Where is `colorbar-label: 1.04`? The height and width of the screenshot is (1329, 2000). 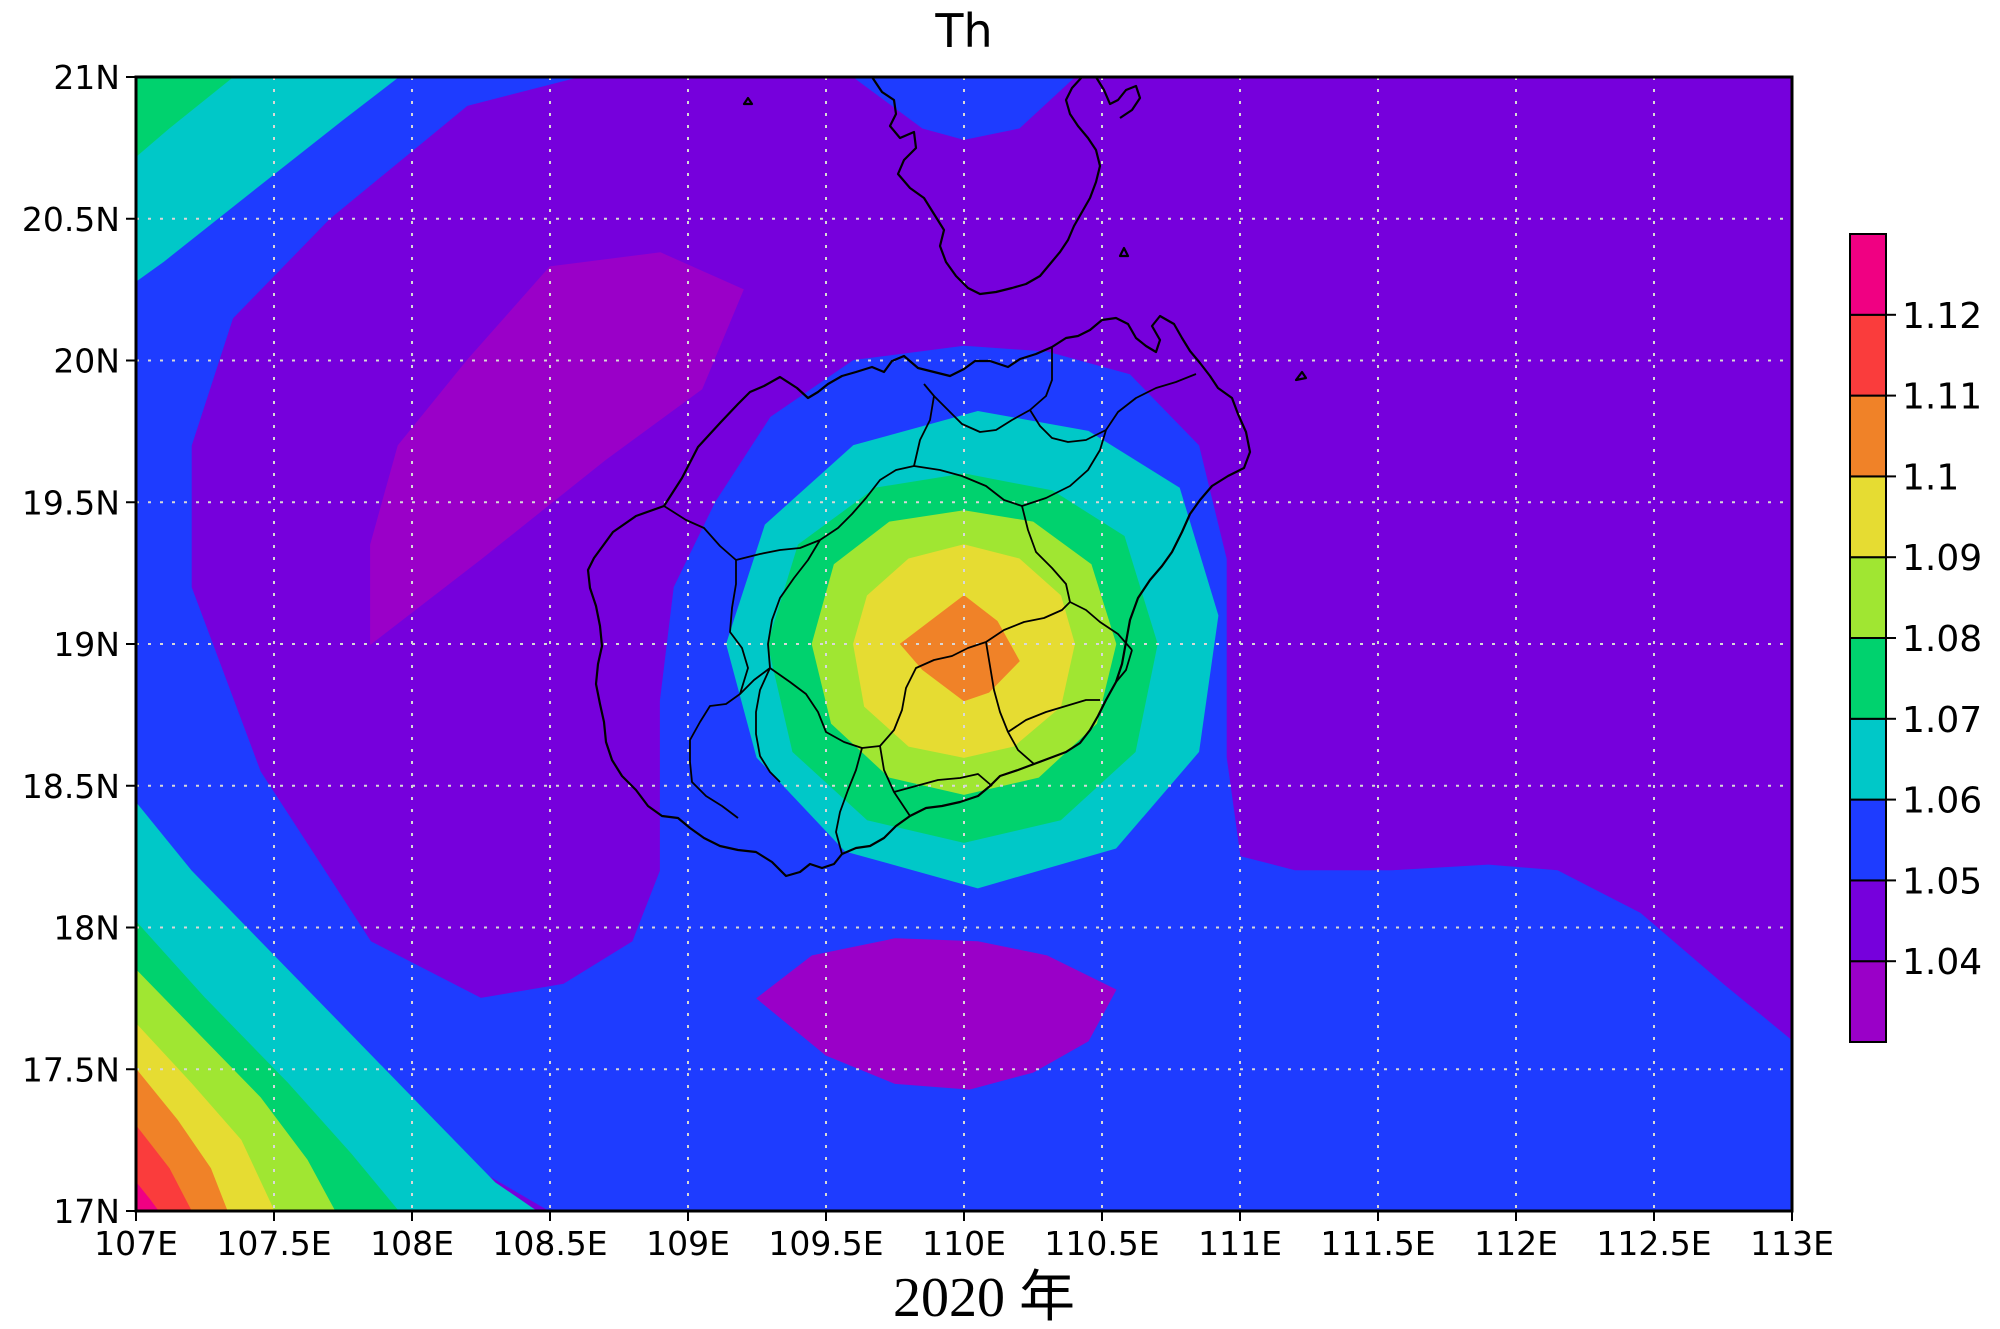 colorbar-label: 1.04 is located at coordinates (1942, 962).